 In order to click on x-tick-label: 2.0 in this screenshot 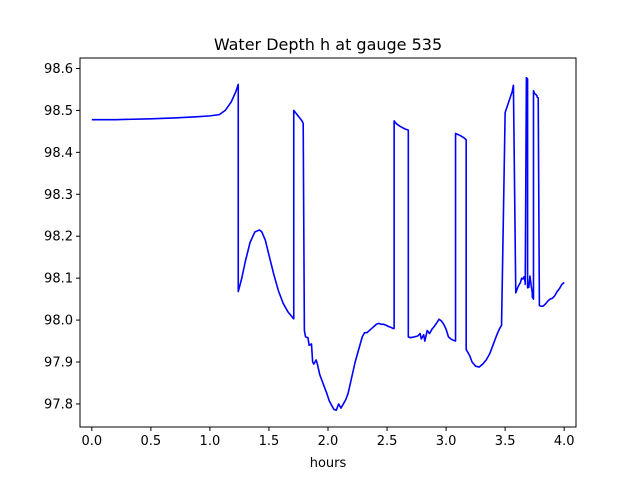, I will do `click(328, 441)`.